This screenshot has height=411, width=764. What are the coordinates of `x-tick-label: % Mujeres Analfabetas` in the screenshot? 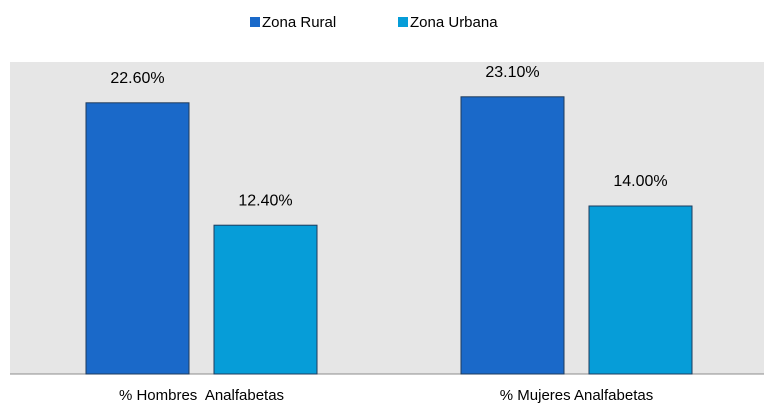 It's located at (576, 395).